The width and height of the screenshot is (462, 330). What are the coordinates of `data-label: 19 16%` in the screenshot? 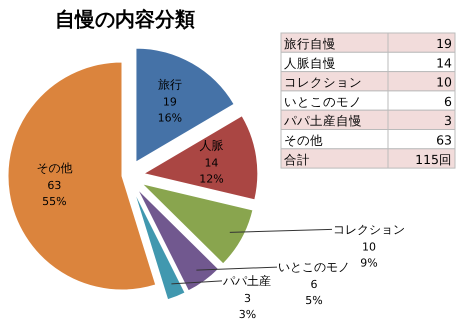 It's located at (170, 110).